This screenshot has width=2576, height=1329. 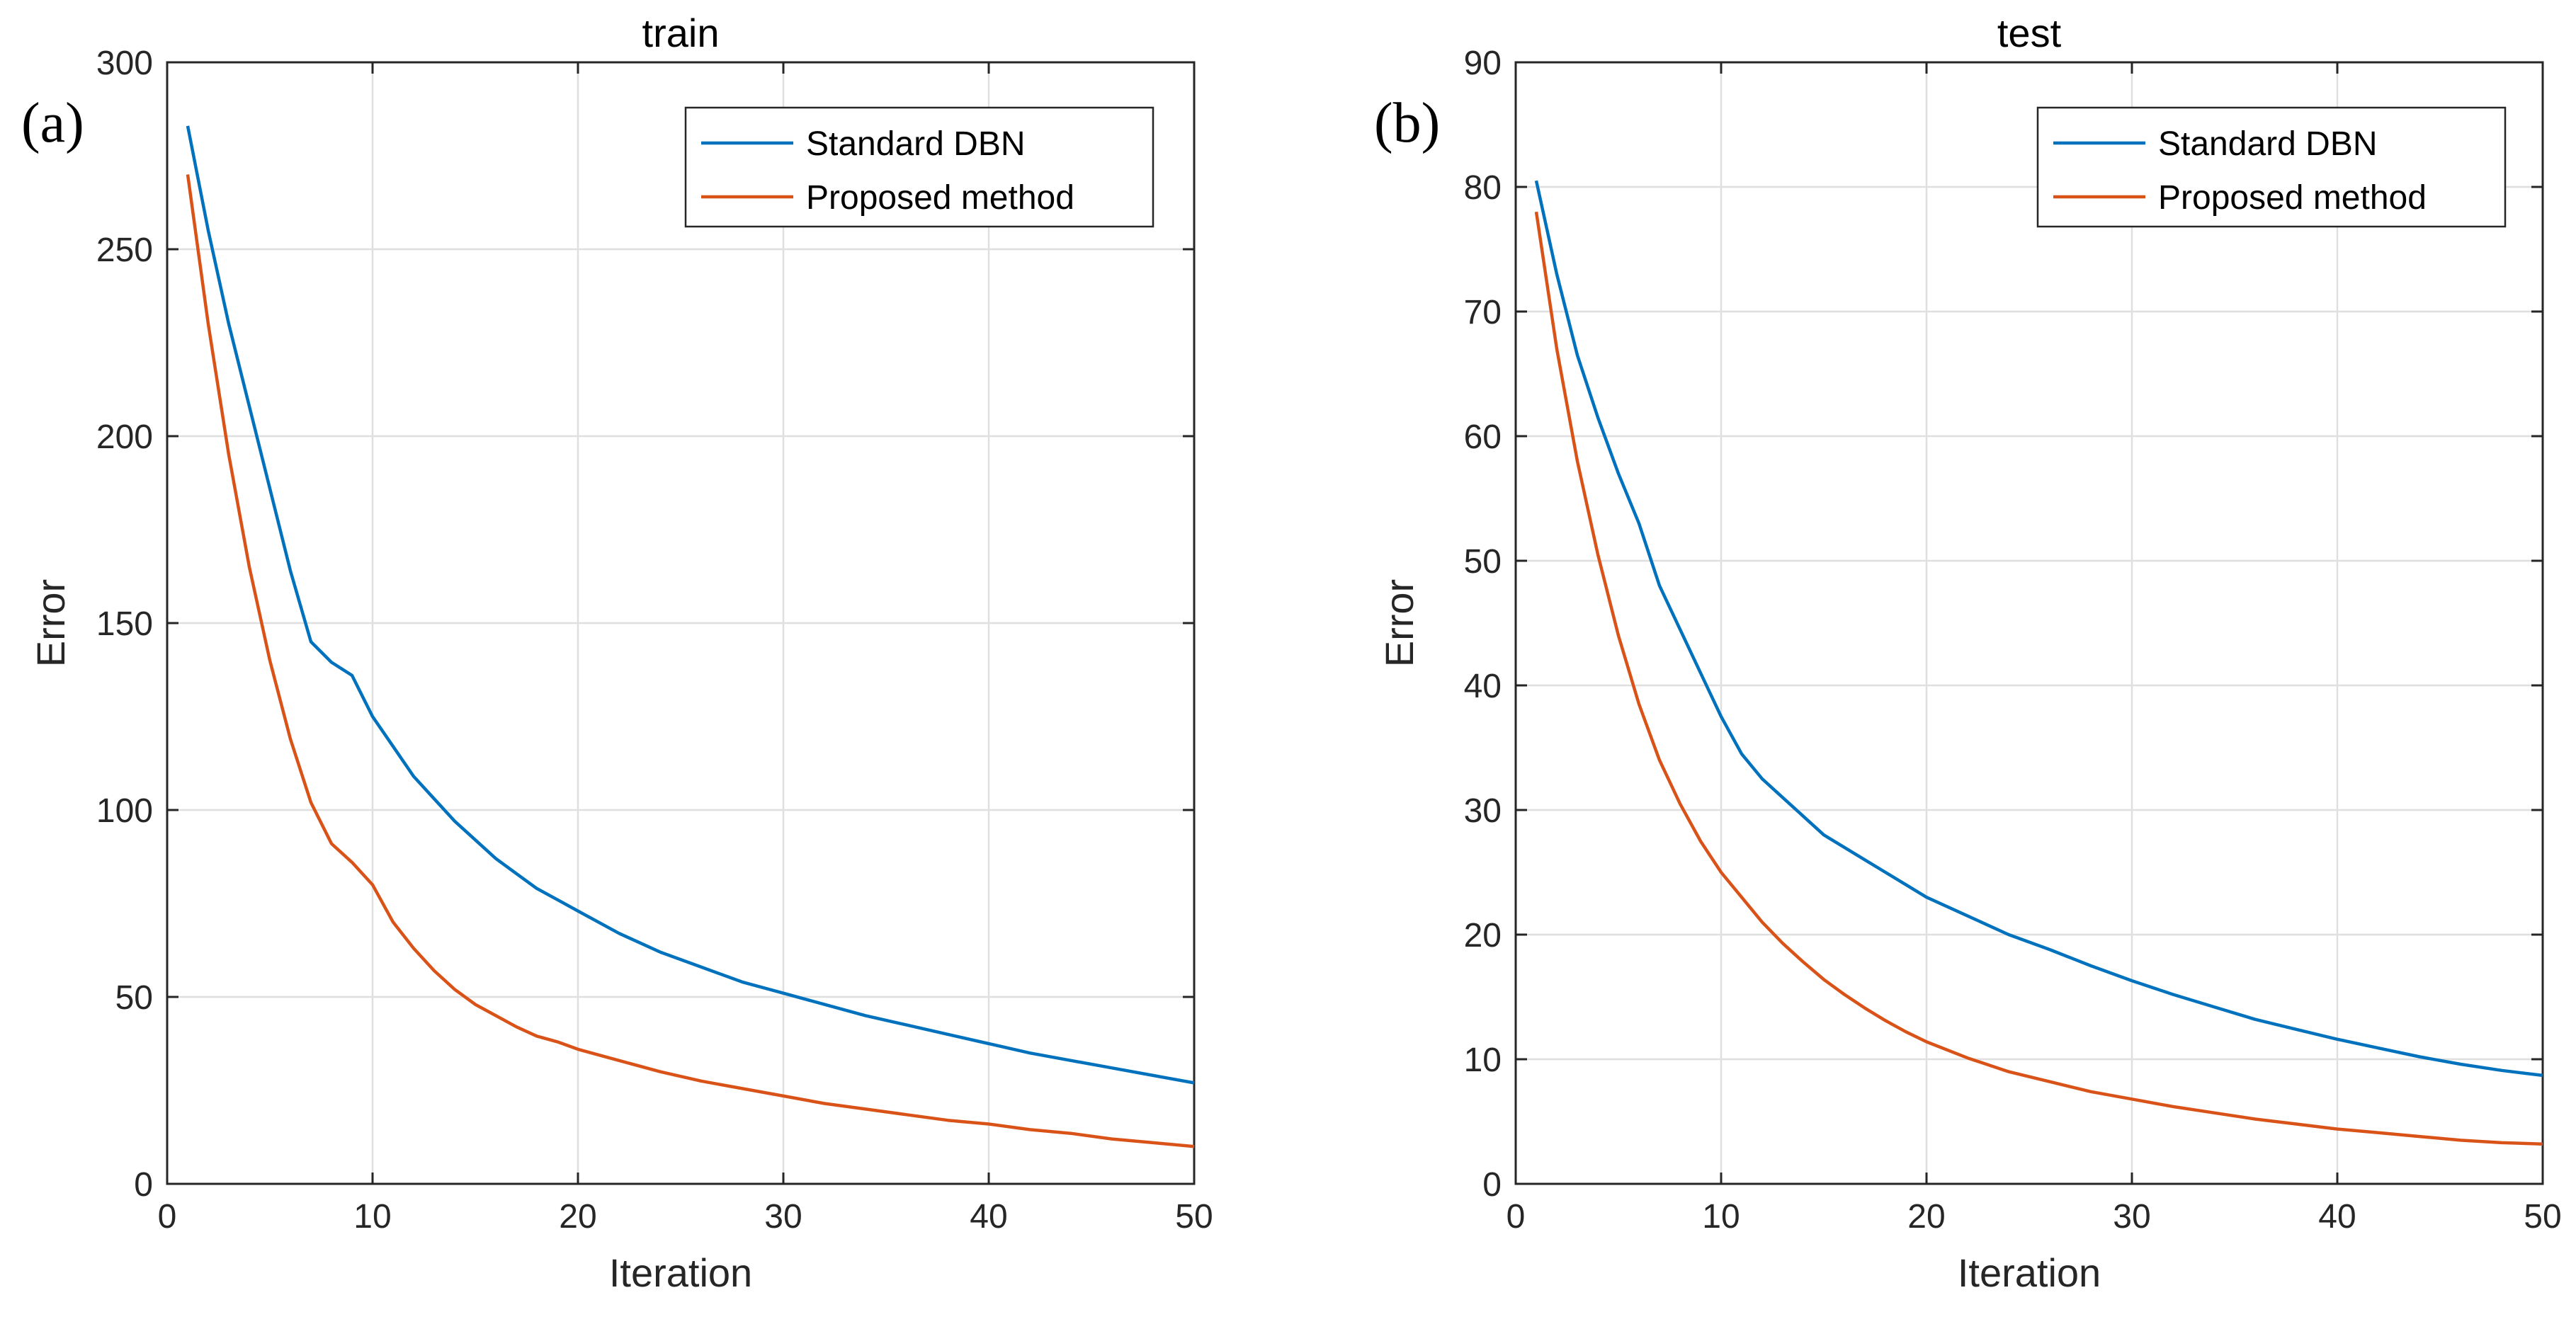 What do you see at coordinates (1483, 936) in the screenshot?
I see `y-tick-label: 20` at bounding box center [1483, 936].